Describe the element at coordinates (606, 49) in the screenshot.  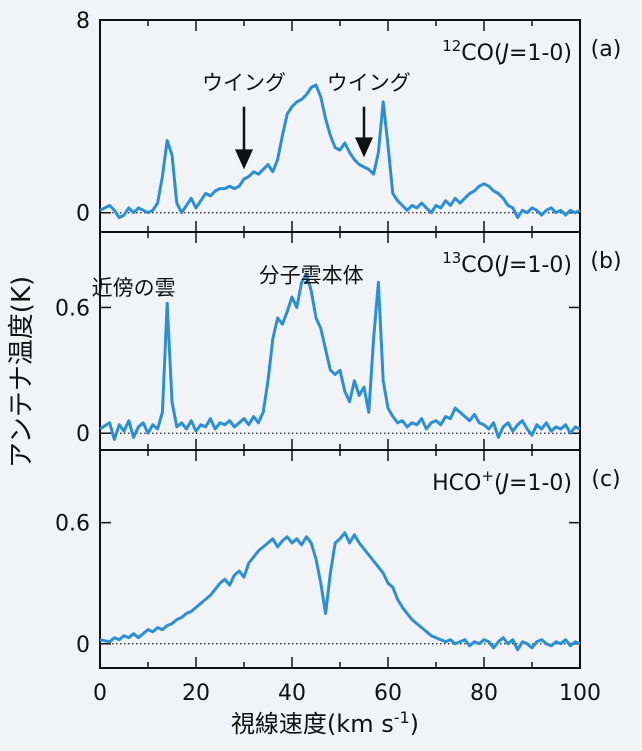
I see `panel-letter: (a)` at that location.